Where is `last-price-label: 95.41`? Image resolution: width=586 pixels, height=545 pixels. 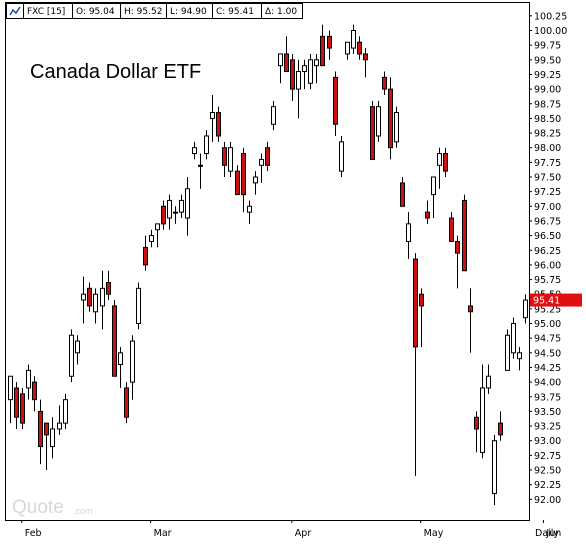
last-price-label: 95.41 is located at coordinates (546, 301).